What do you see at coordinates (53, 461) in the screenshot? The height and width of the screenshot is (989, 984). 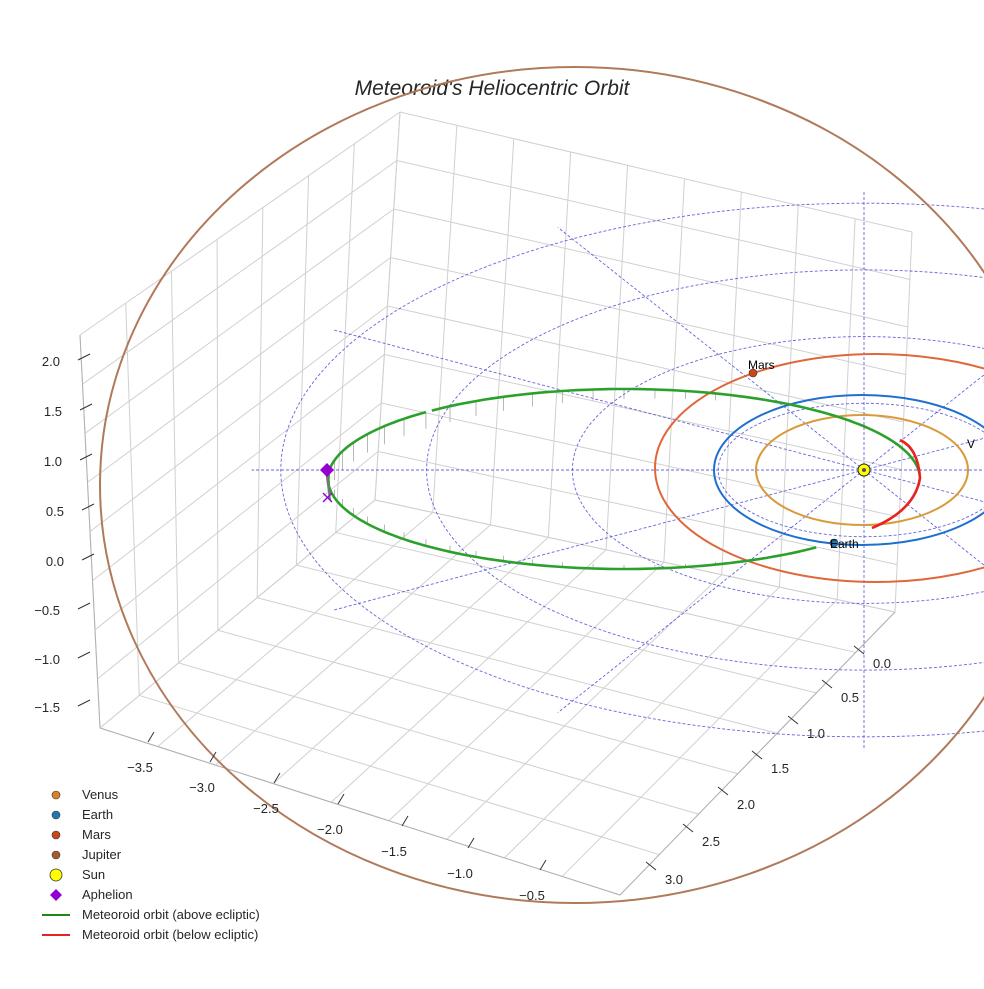 I see `z-tick-label: 1.0` at bounding box center [53, 461].